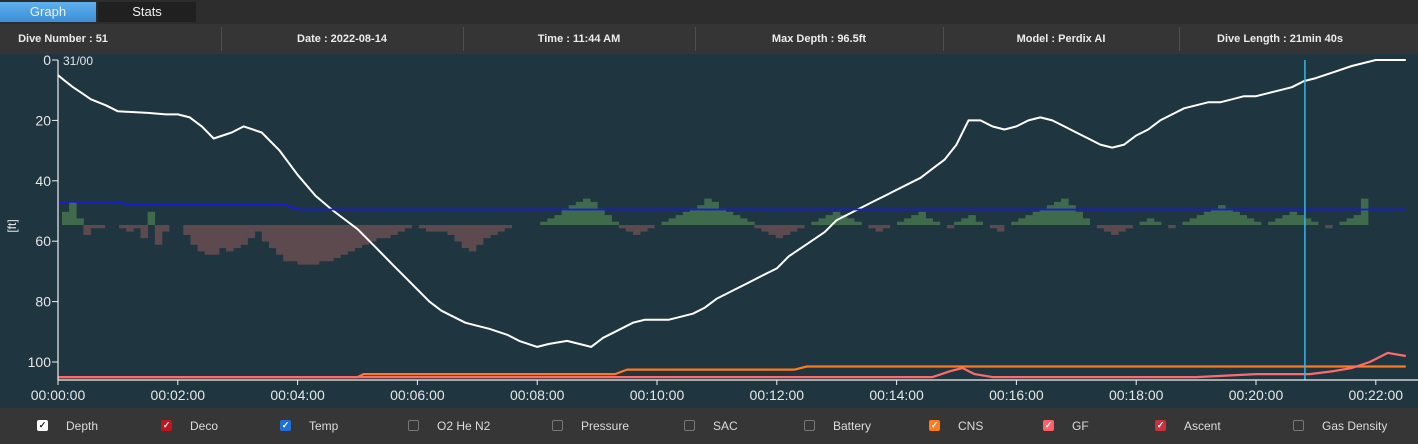  What do you see at coordinates (605, 426) in the screenshot?
I see `legend-label: Pressure` at bounding box center [605, 426].